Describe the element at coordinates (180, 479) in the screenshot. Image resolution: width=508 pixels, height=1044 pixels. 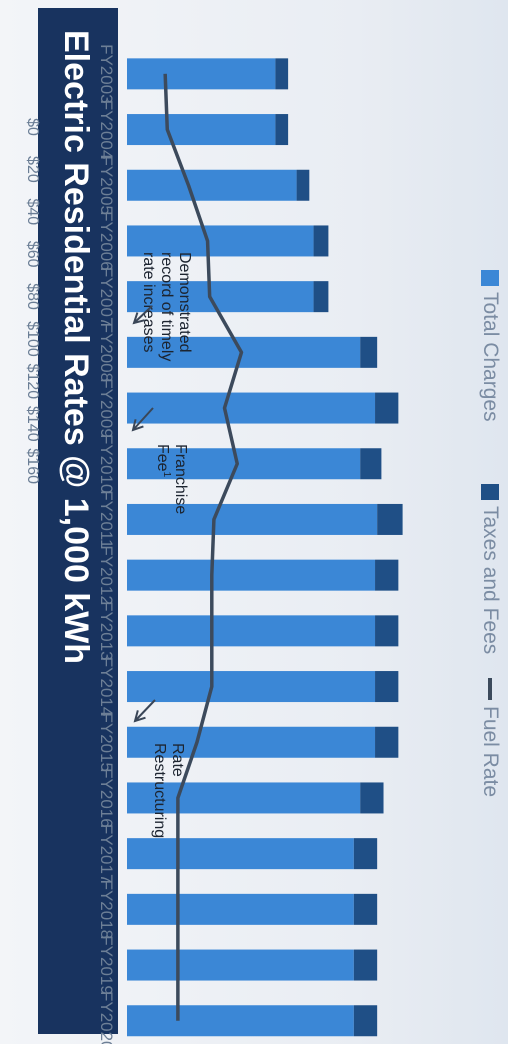
I see `annotation-franchise-fee-line-0: Franchise` at that location.